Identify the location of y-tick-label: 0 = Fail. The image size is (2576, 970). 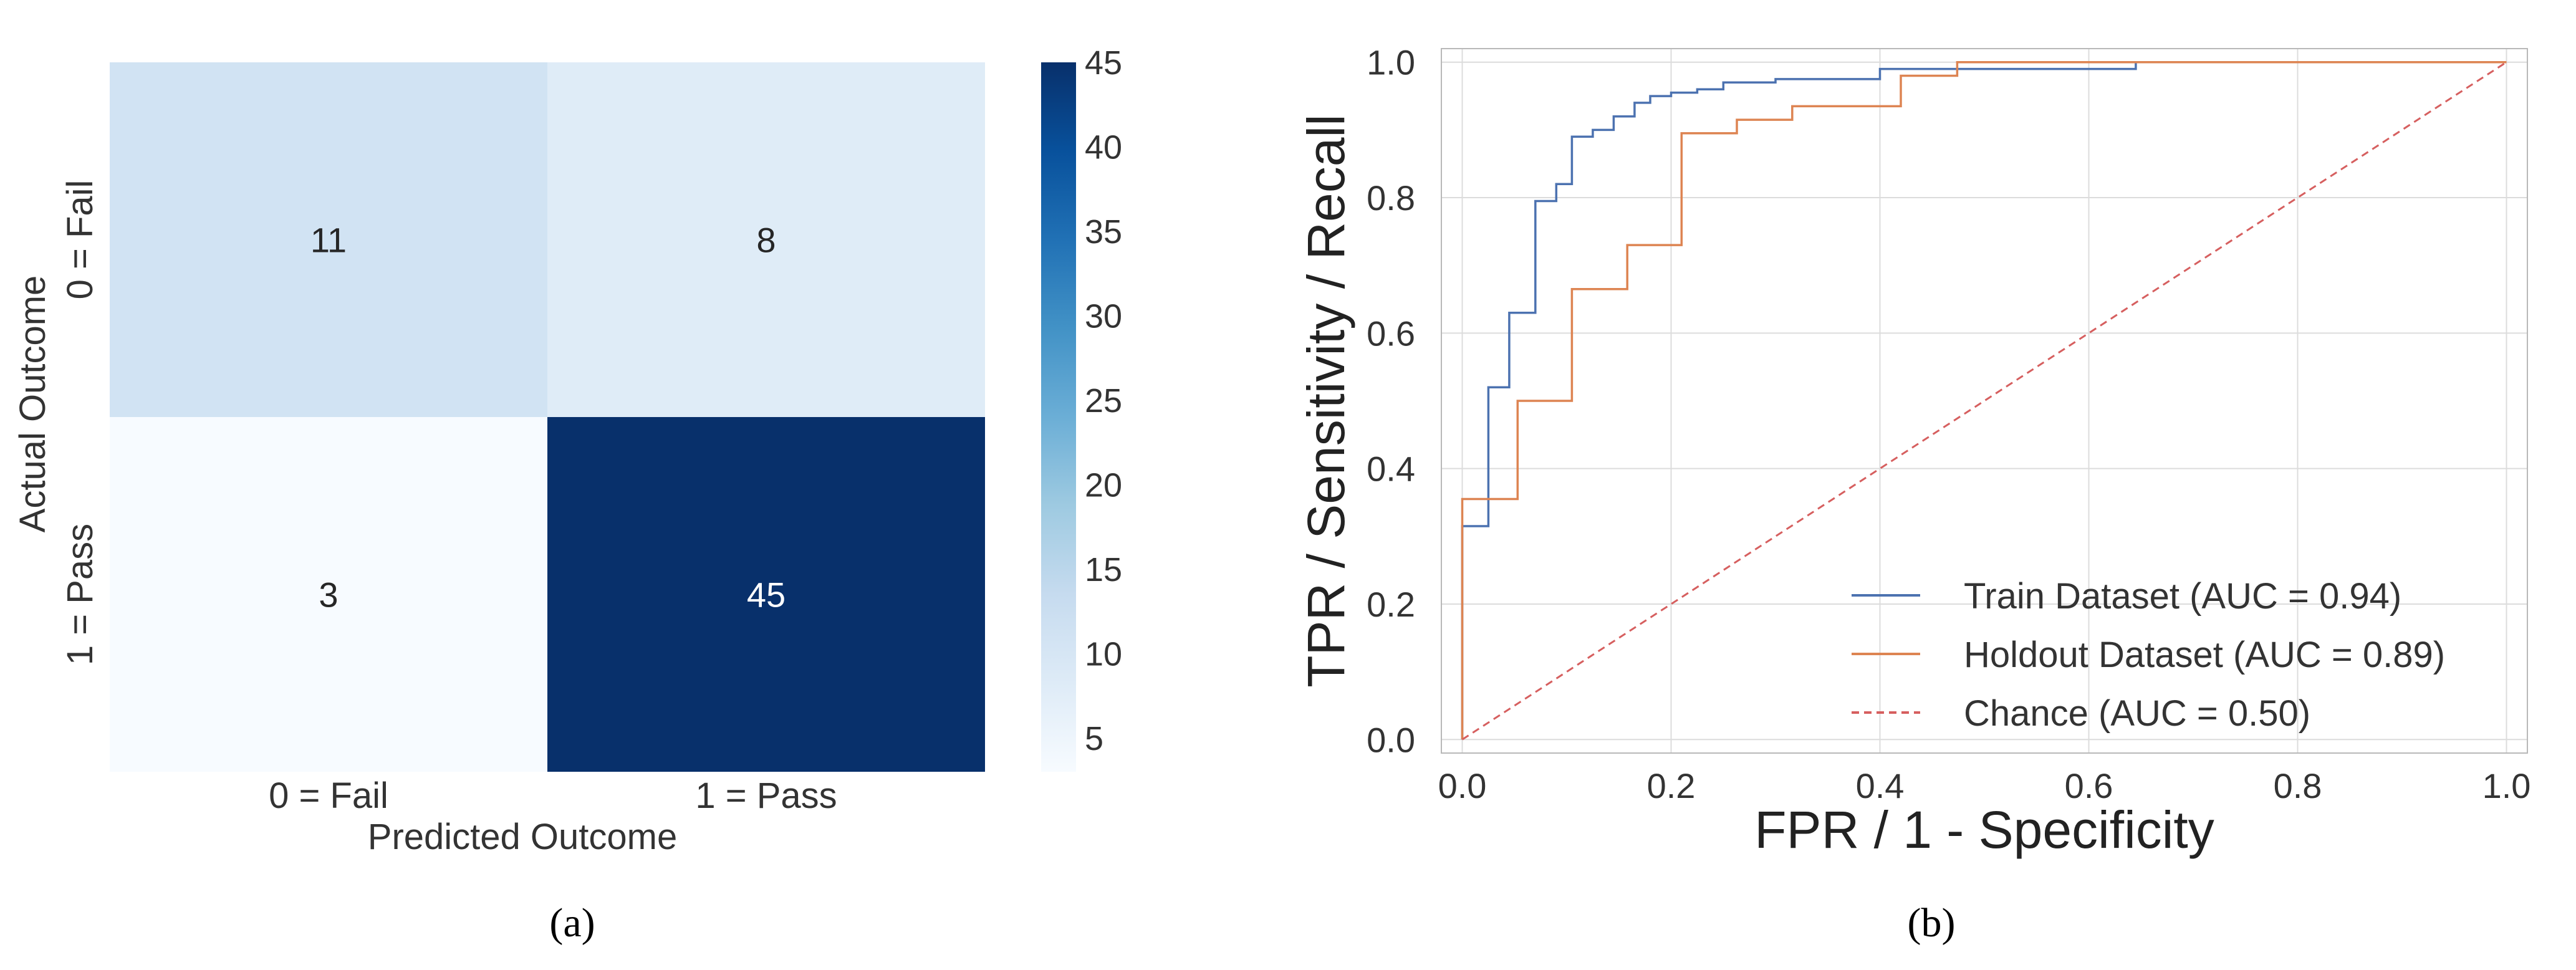
(80, 240).